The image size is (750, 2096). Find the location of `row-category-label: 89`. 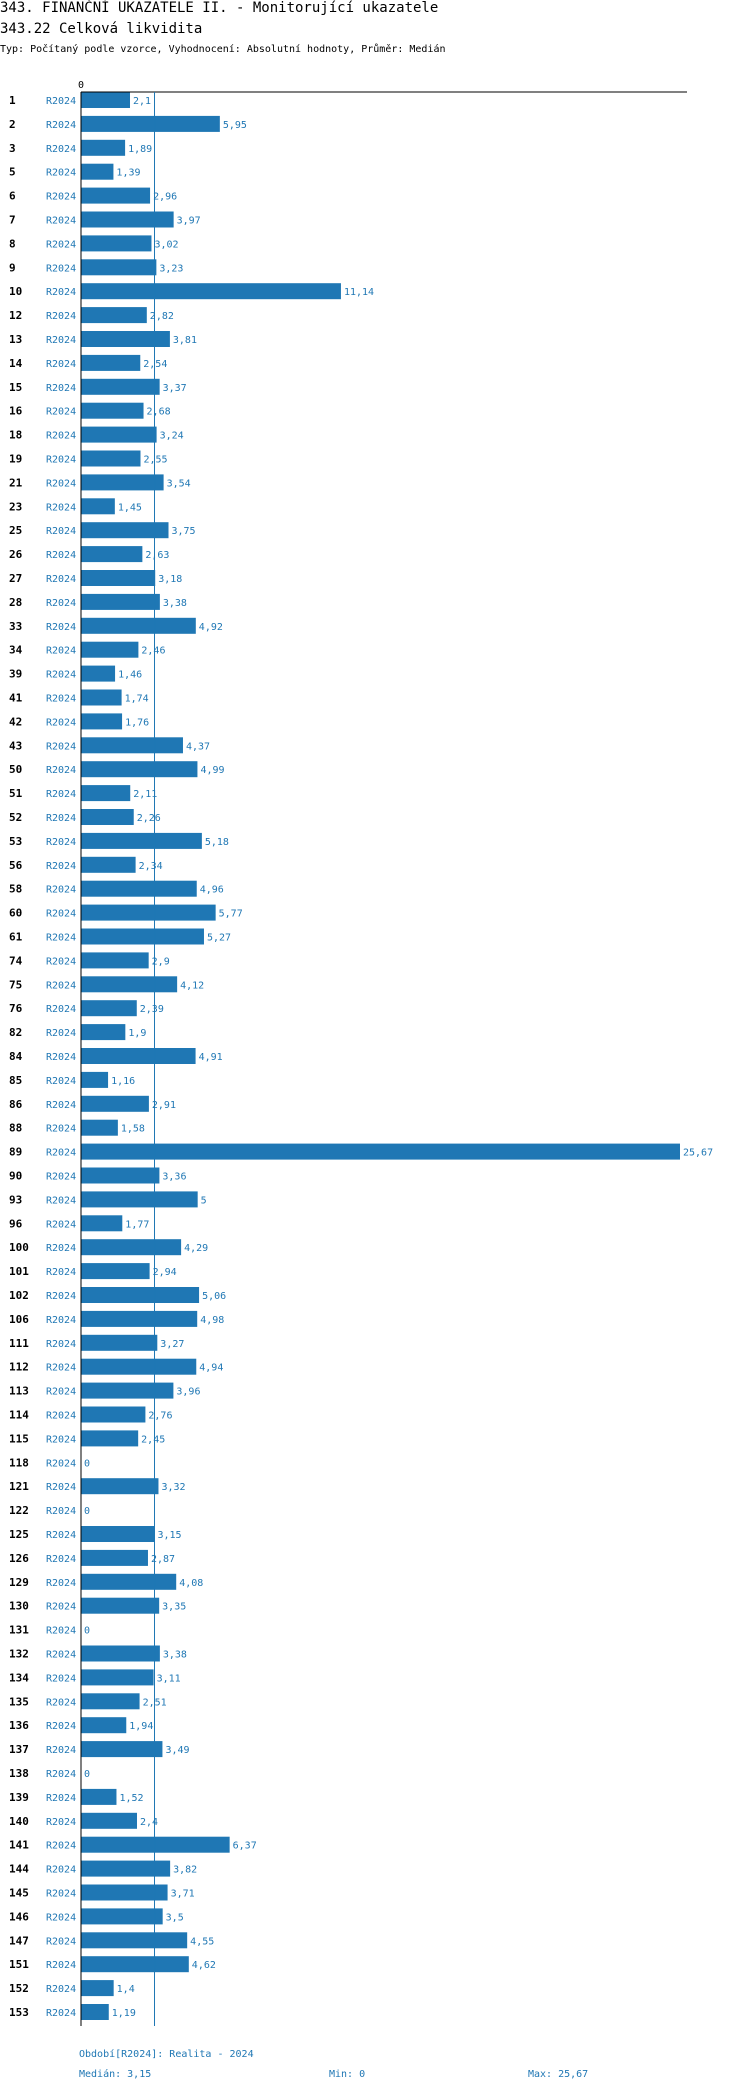

row-category-label: 89 is located at coordinates (15, 1152).